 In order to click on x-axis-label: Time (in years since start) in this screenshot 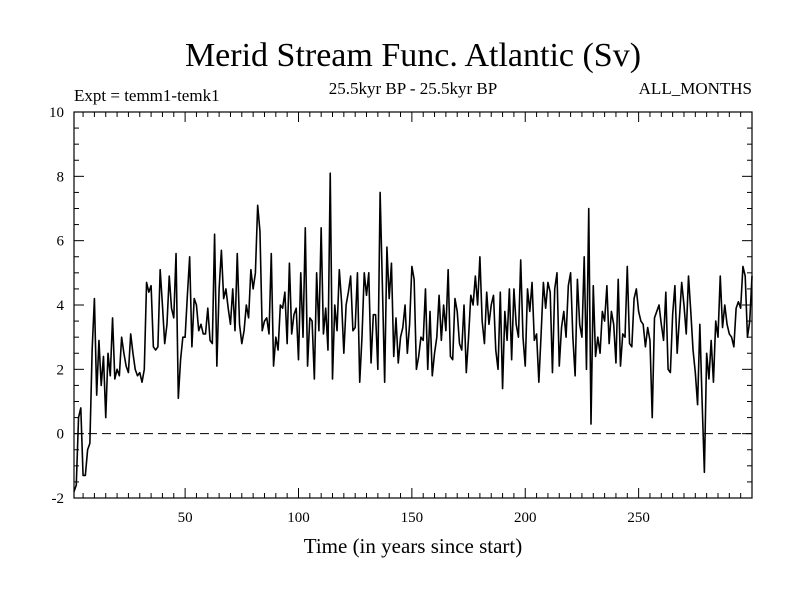, I will do `click(413, 546)`.